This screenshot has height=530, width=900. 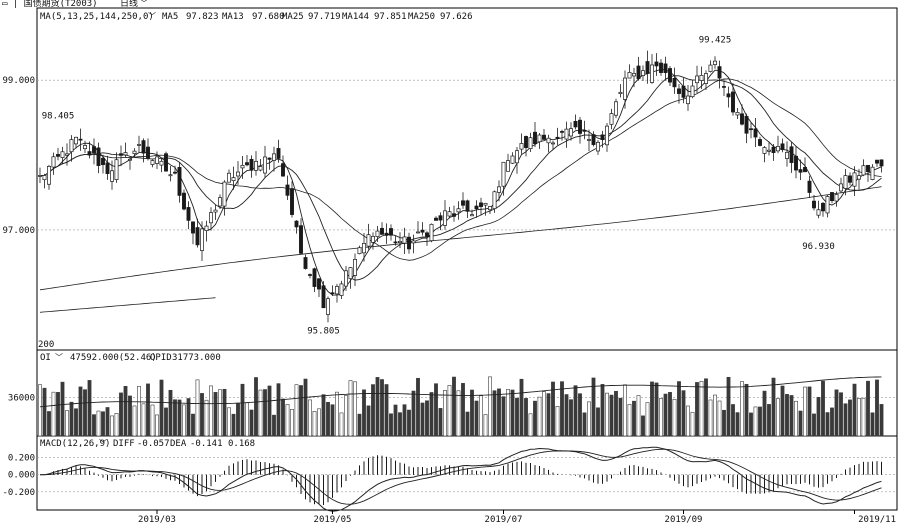 What do you see at coordinates (196, 358) in the screenshot?
I see `opid-value: 31773.000` at bounding box center [196, 358].